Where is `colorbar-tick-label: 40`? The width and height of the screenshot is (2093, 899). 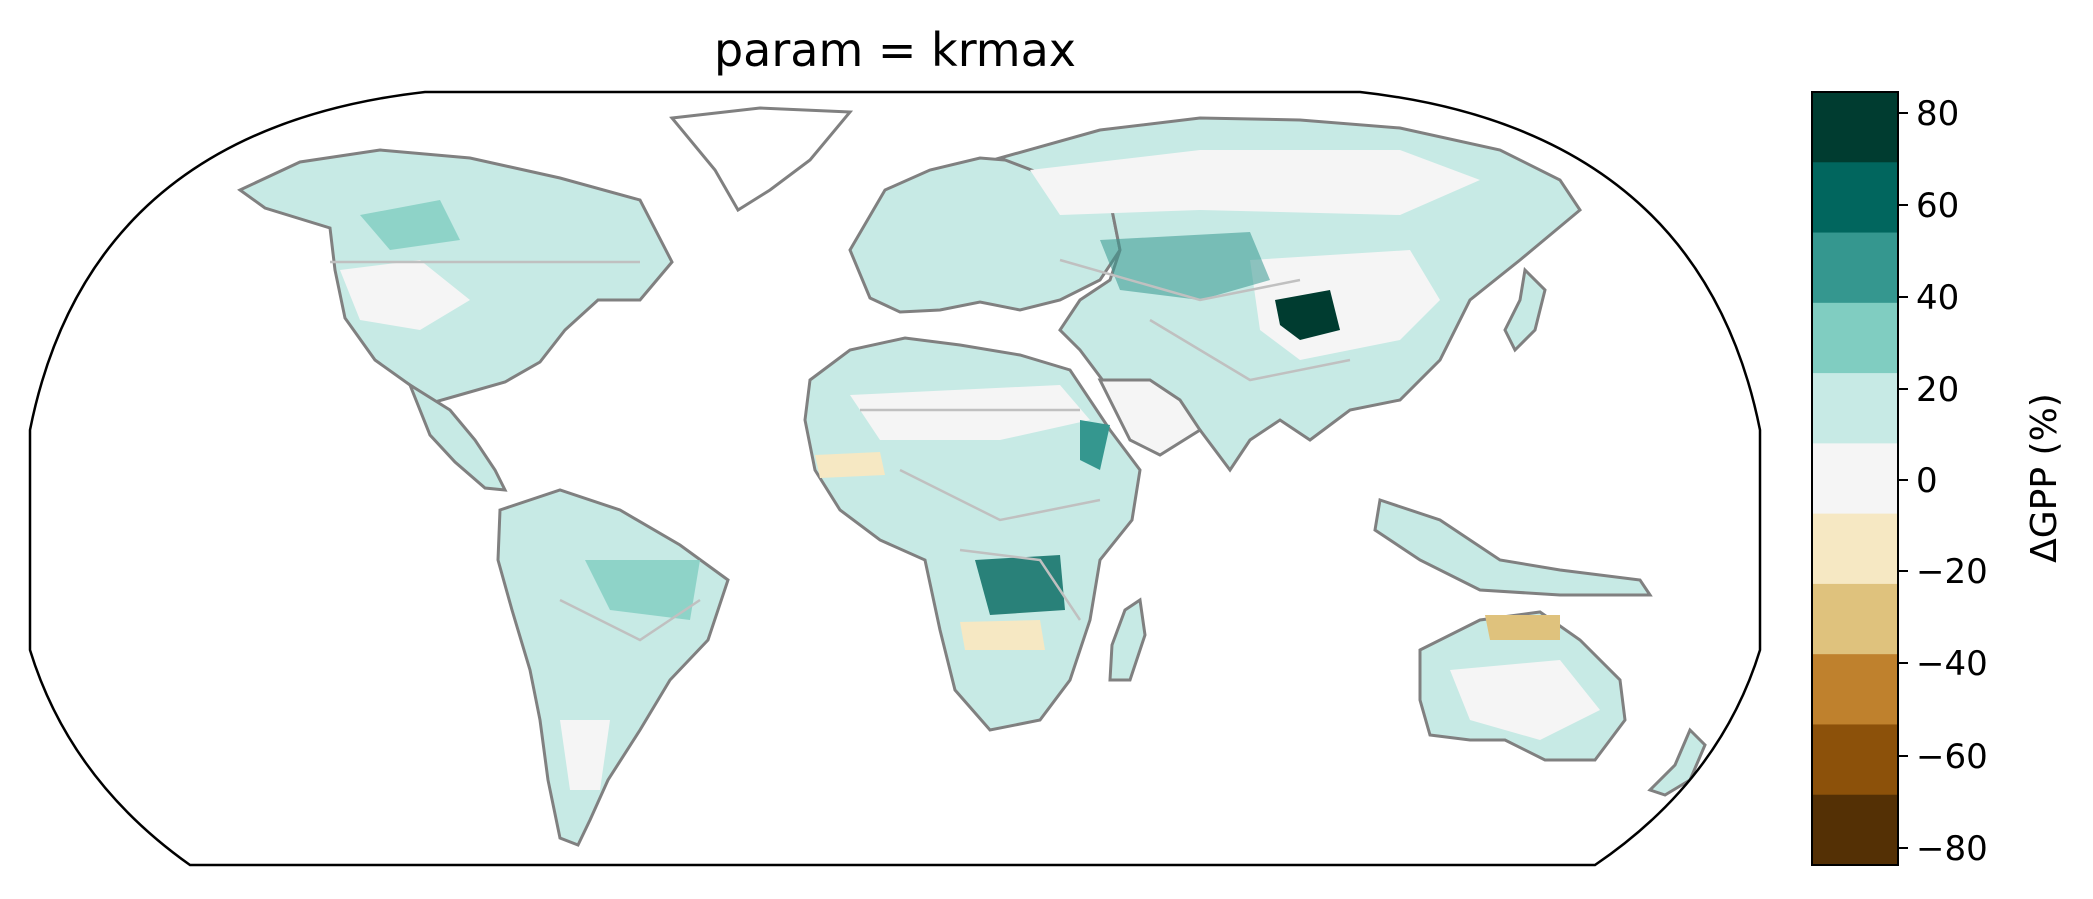
colorbar-tick-label: 40 is located at coordinates (1937, 298).